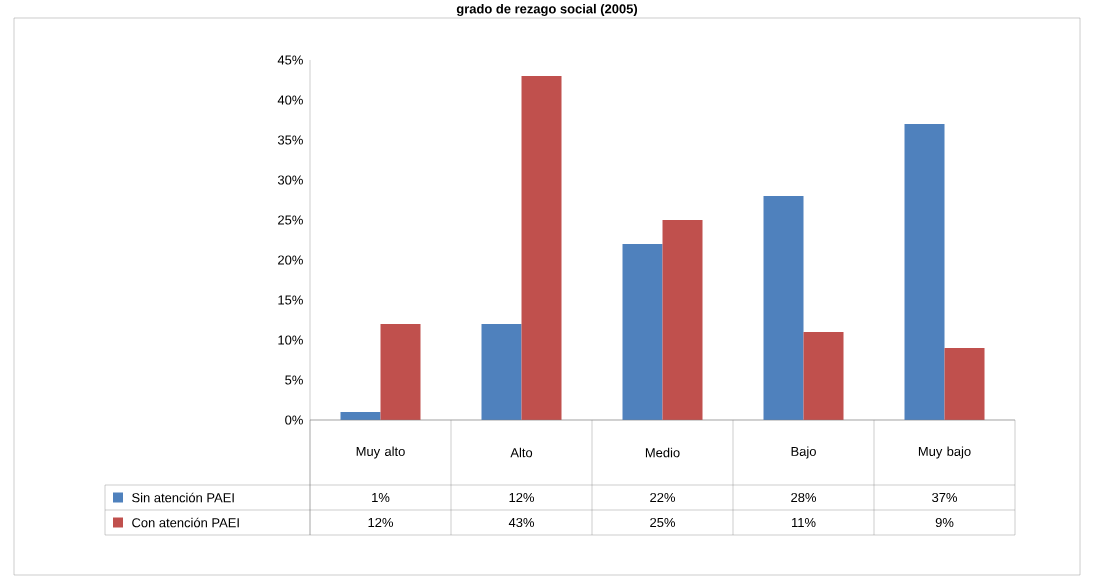 The width and height of the screenshot is (1094, 583). I want to click on data-label: 9%, so click(944, 522).